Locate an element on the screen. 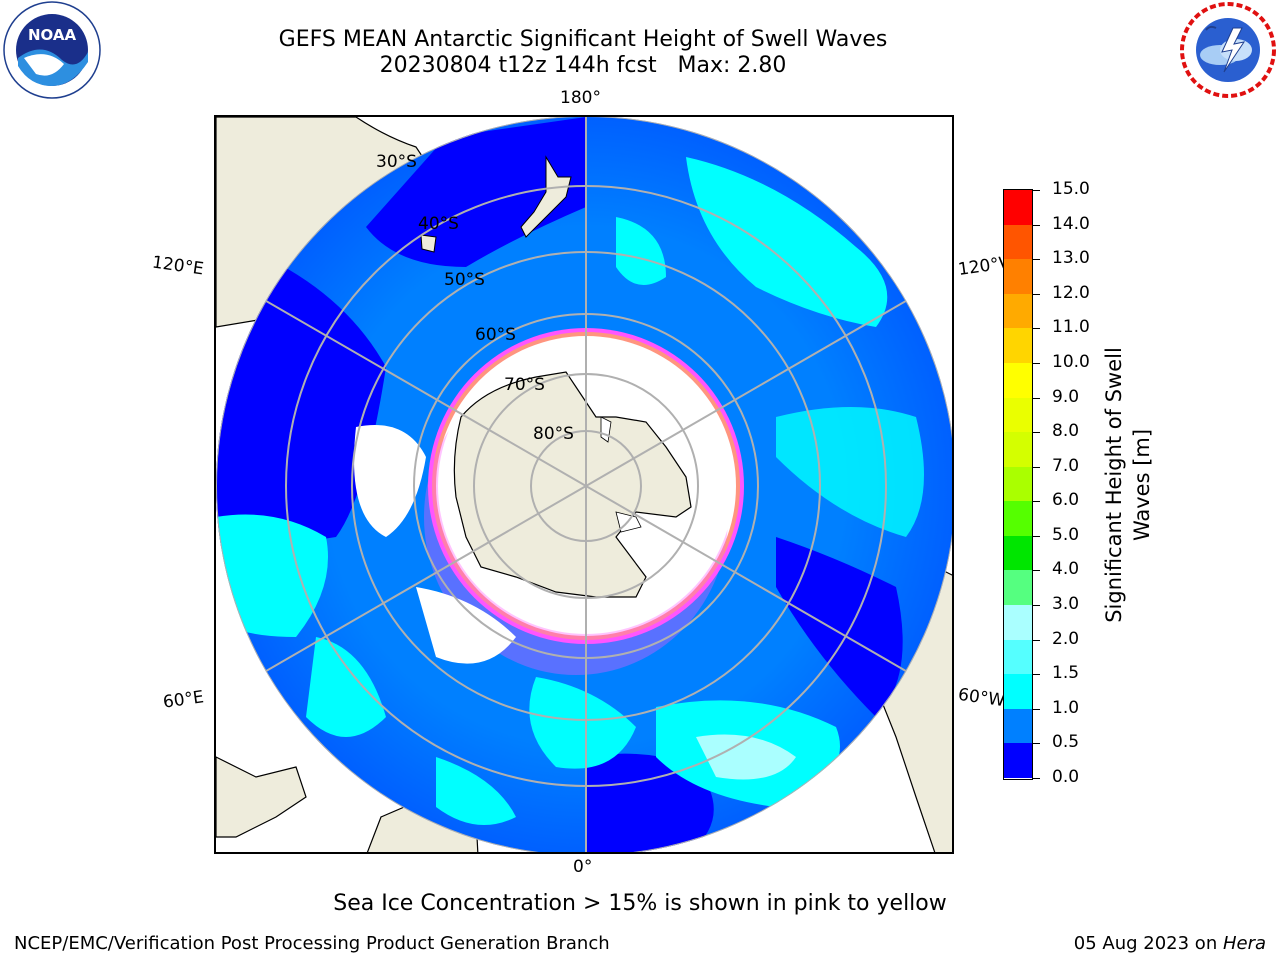 This screenshot has height=960, width=1280. colorbar-tick-label: 9.0 is located at coordinates (1066, 396).